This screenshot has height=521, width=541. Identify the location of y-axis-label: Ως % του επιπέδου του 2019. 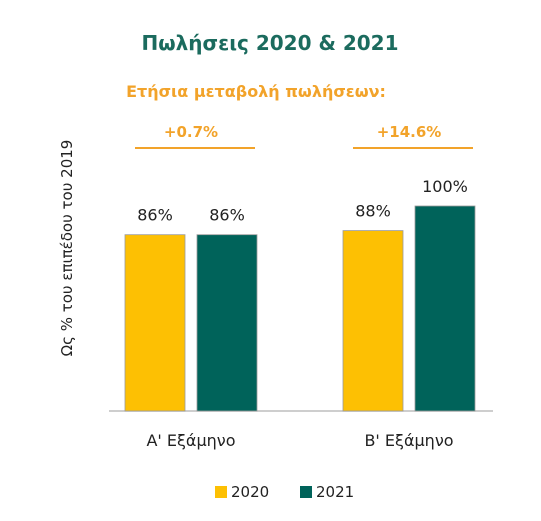
(67, 248).